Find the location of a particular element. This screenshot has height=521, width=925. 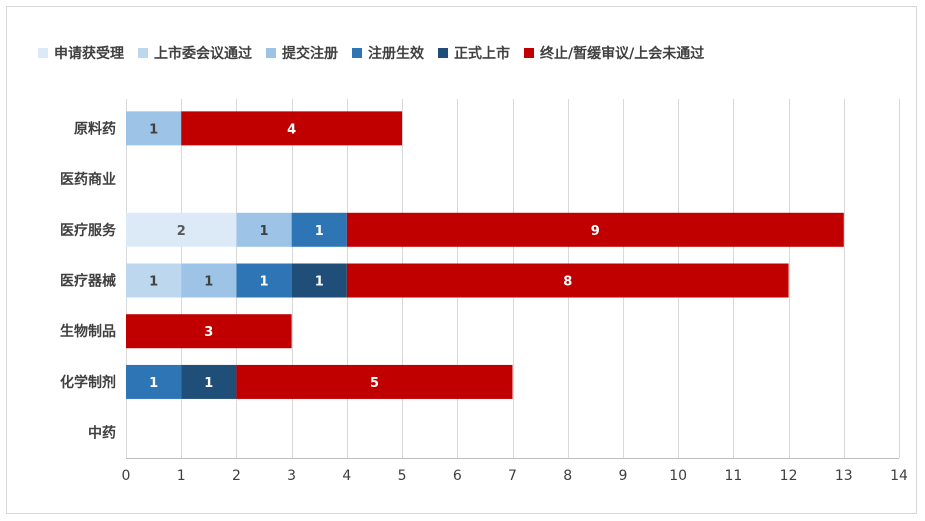

x-tick-label: 11 is located at coordinates (733, 476).